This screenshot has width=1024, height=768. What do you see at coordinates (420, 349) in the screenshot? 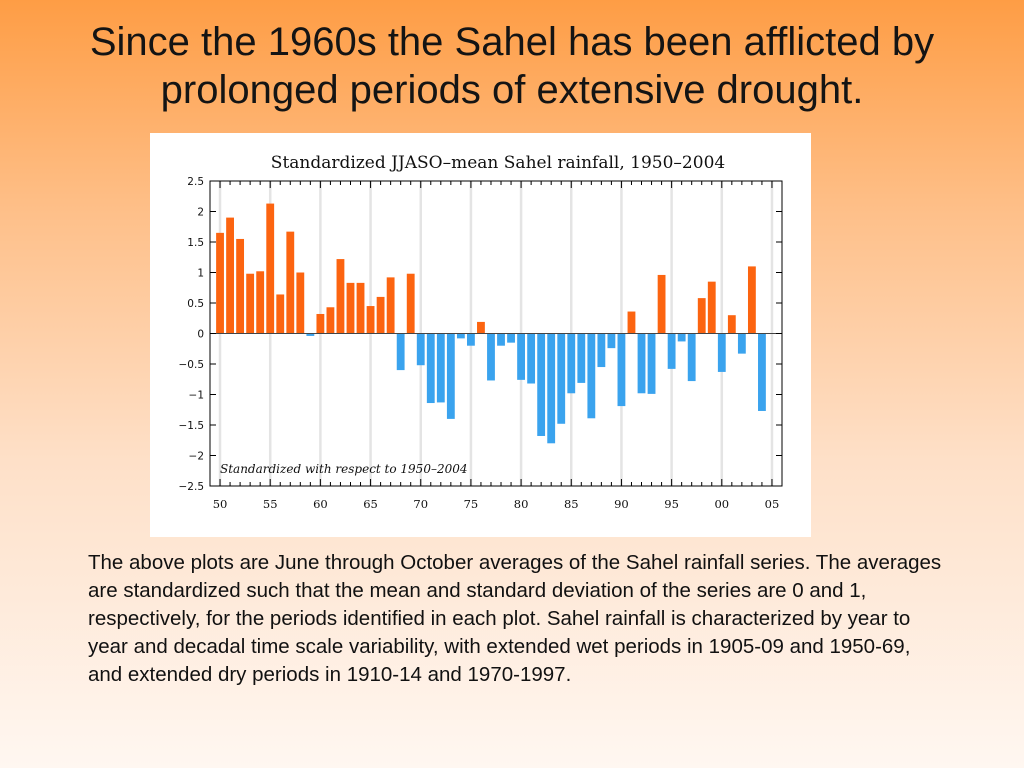
I see `bar-1970` at bounding box center [420, 349].